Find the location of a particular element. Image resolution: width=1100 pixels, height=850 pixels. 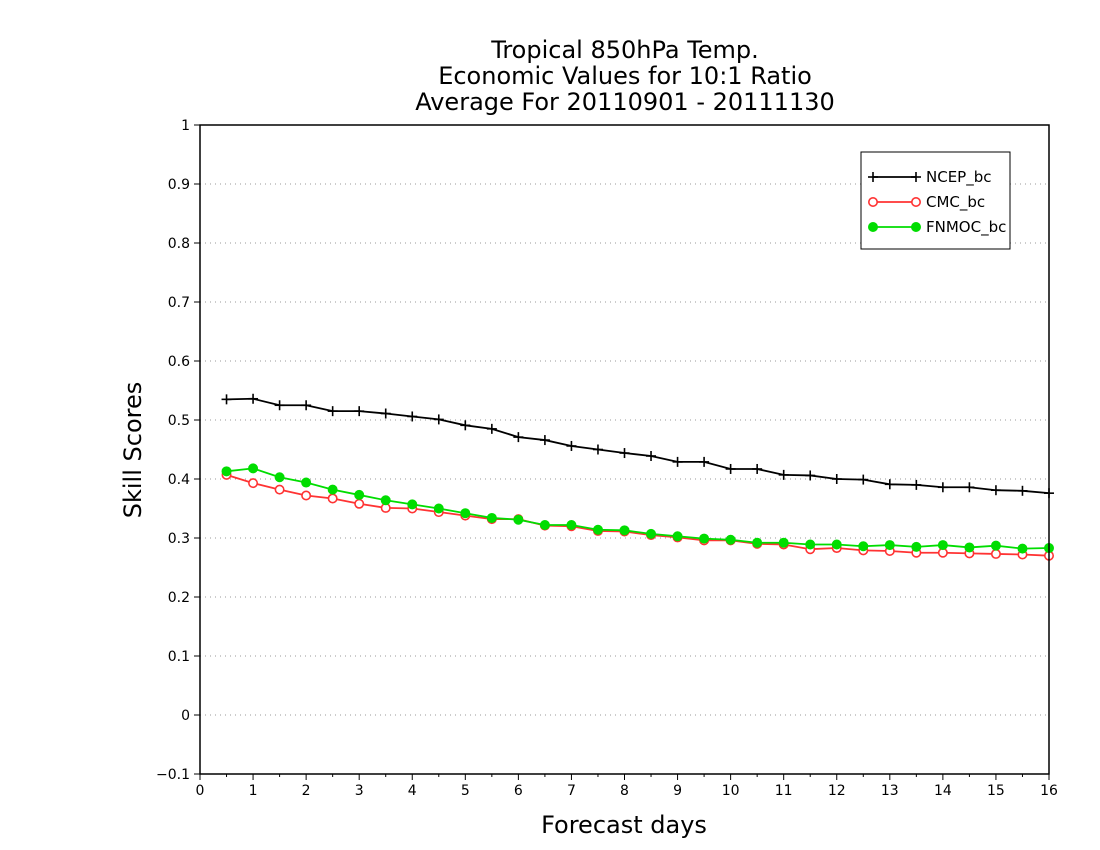

x-tick-label: 1 is located at coordinates (253, 791).